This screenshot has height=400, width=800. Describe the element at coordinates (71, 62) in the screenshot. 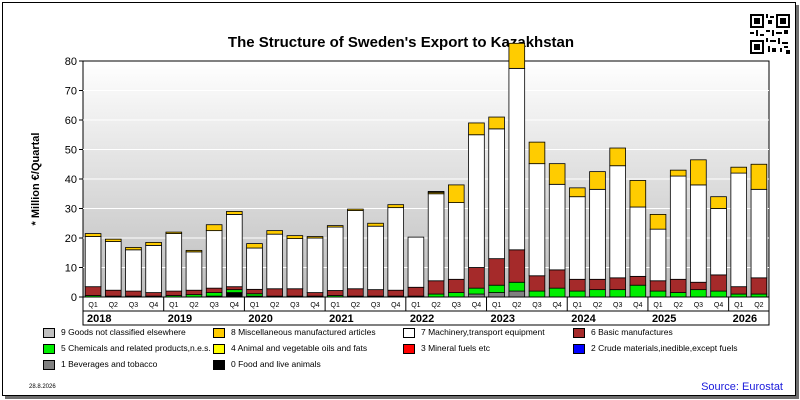

I see `y-tick-label: 80` at that location.